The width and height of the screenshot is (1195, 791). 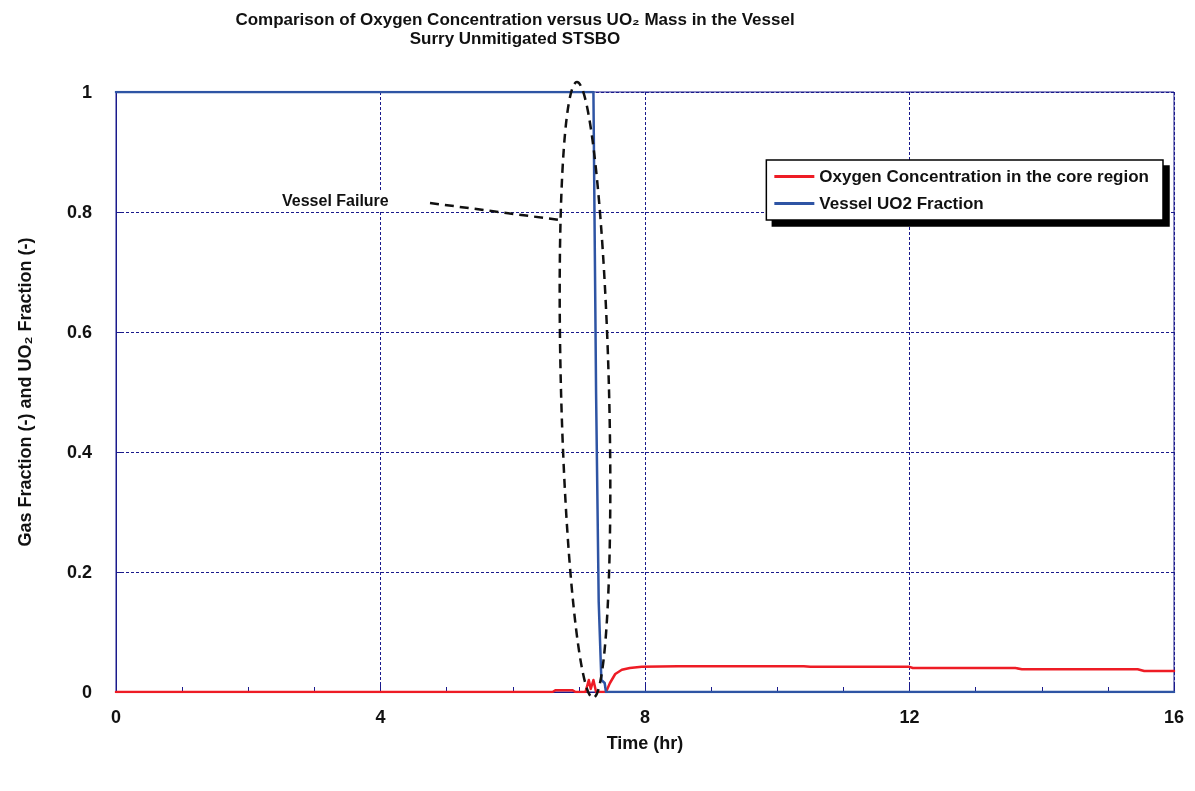 I want to click on annotation: Vessel Failure, so click(x=335, y=200).